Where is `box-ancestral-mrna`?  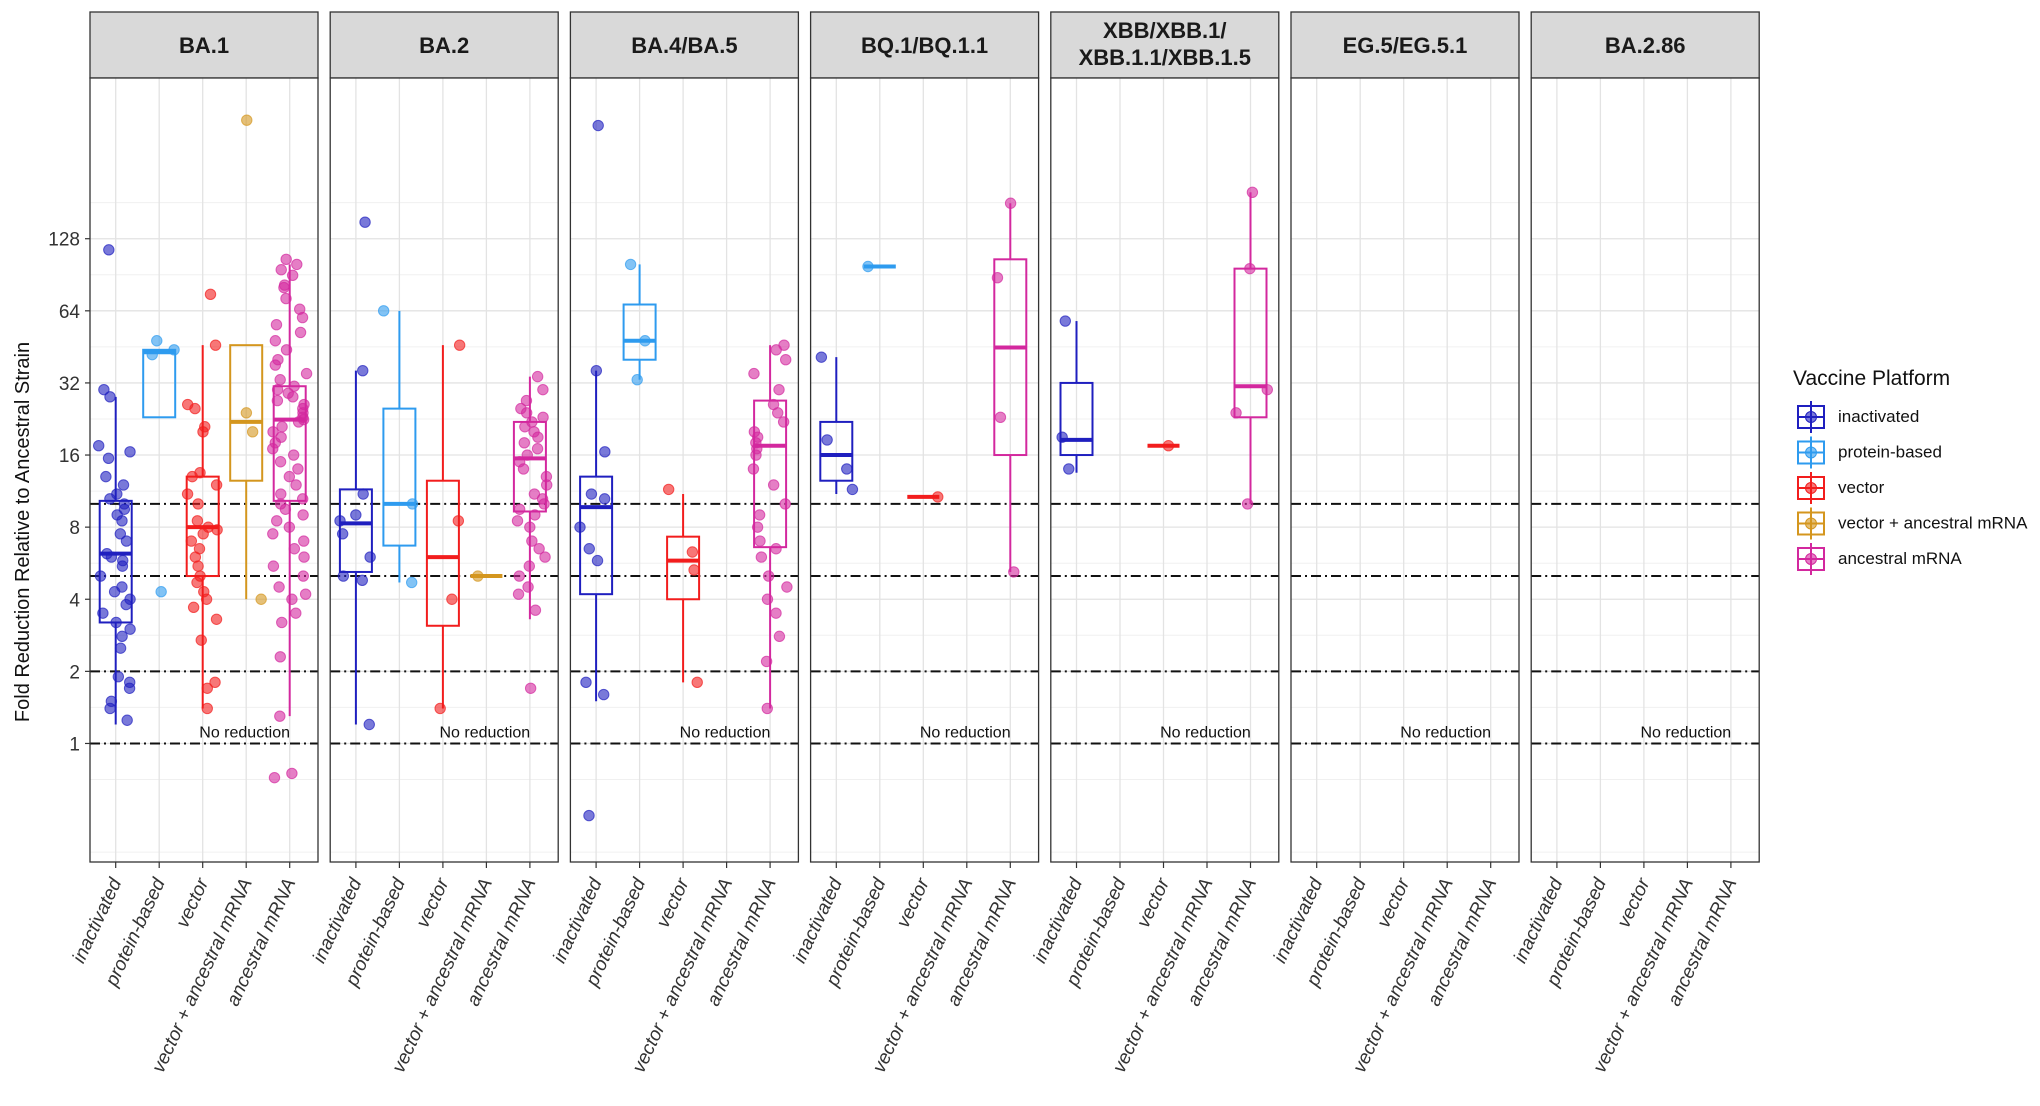
box-ancestral-mrna is located at coordinates (290, 518).